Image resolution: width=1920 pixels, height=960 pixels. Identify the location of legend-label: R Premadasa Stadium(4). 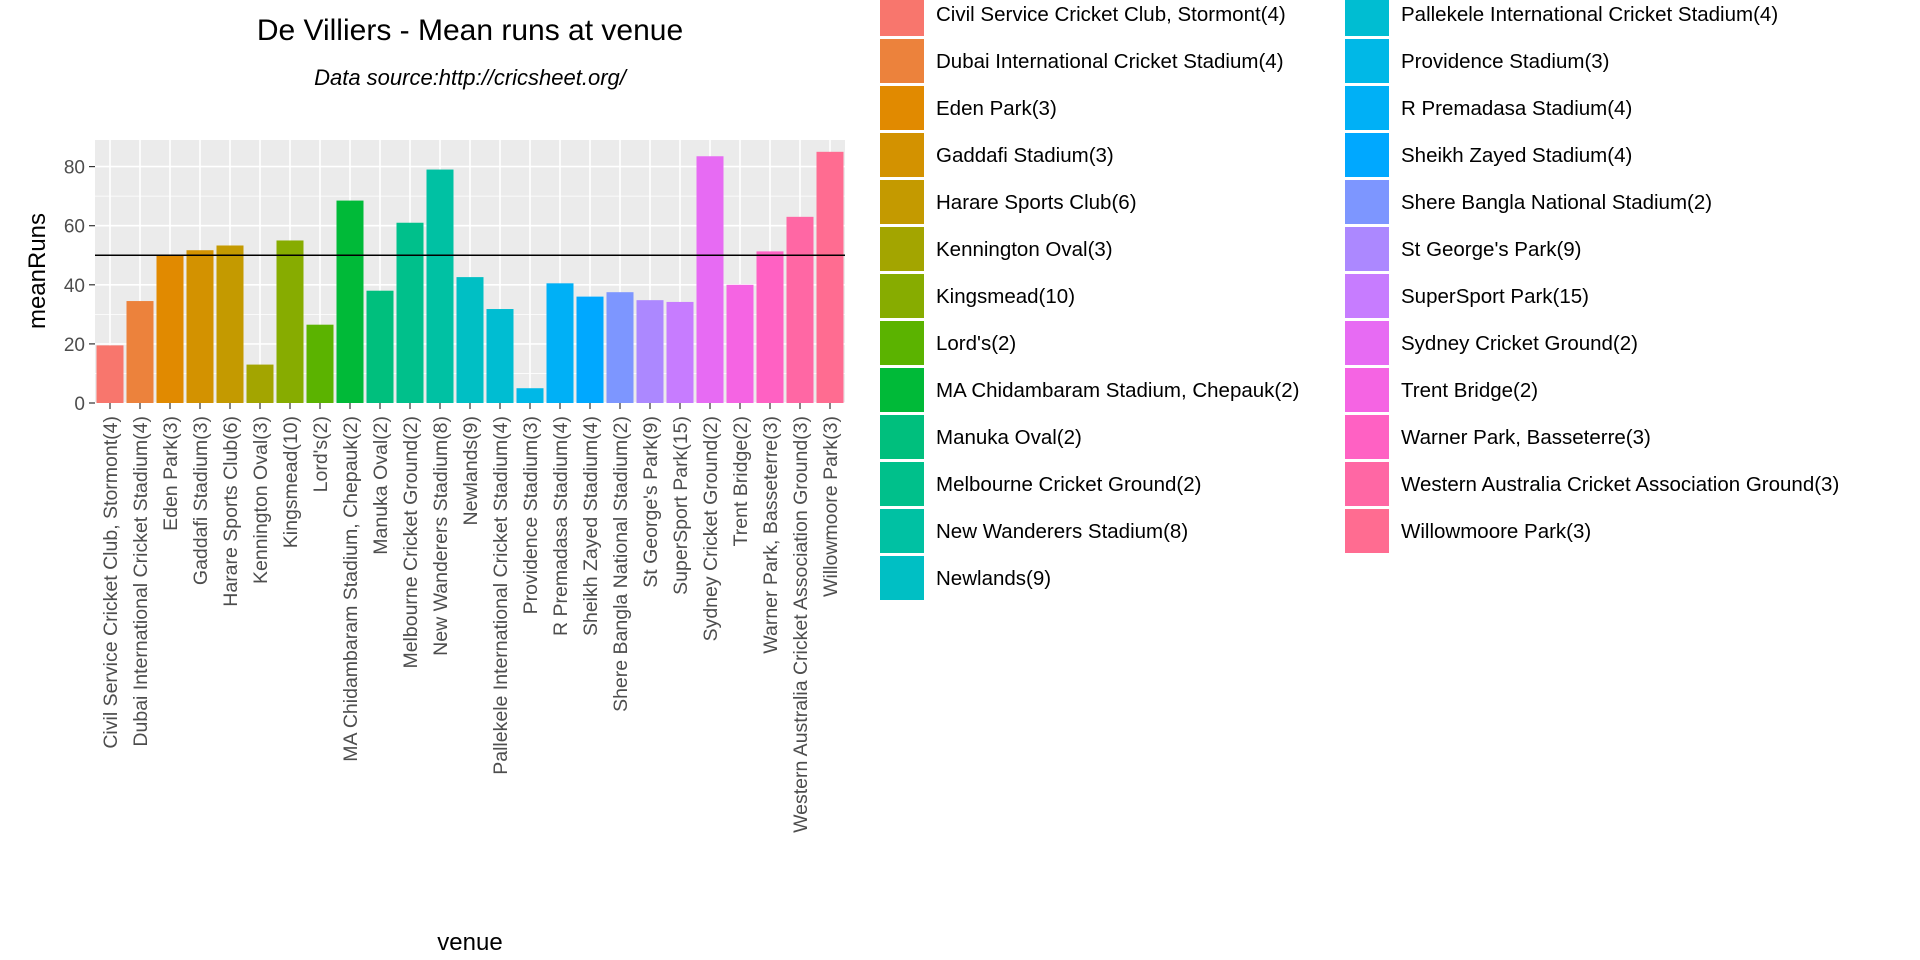
(1516, 108).